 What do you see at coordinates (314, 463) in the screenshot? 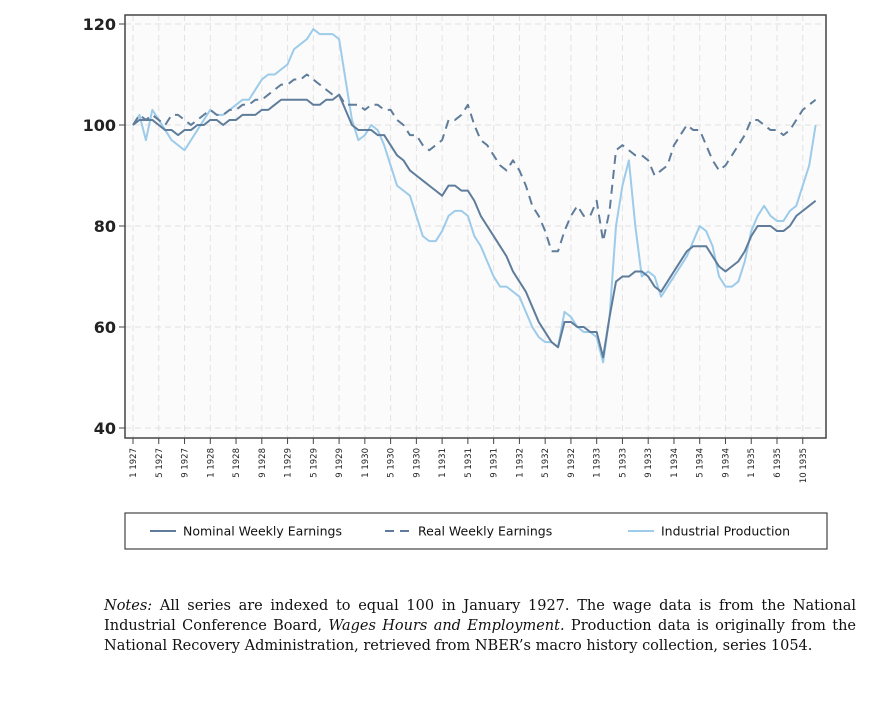
I see `x-tick-label: 5 1929` at bounding box center [314, 463].